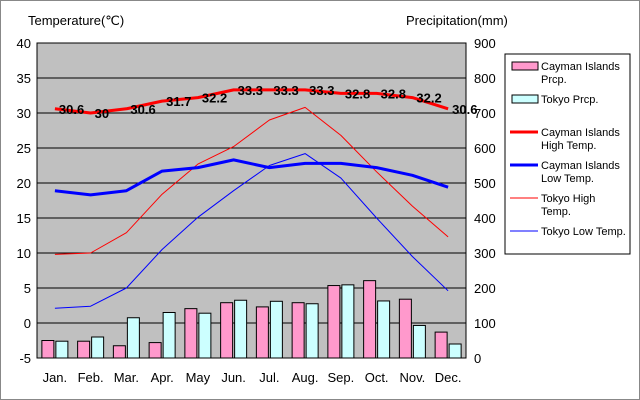 Image resolution: width=640 pixels, height=400 pixels. What do you see at coordinates (485, 43) in the screenshot?
I see `right-tick-label: 900` at bounding box center [485, 43].